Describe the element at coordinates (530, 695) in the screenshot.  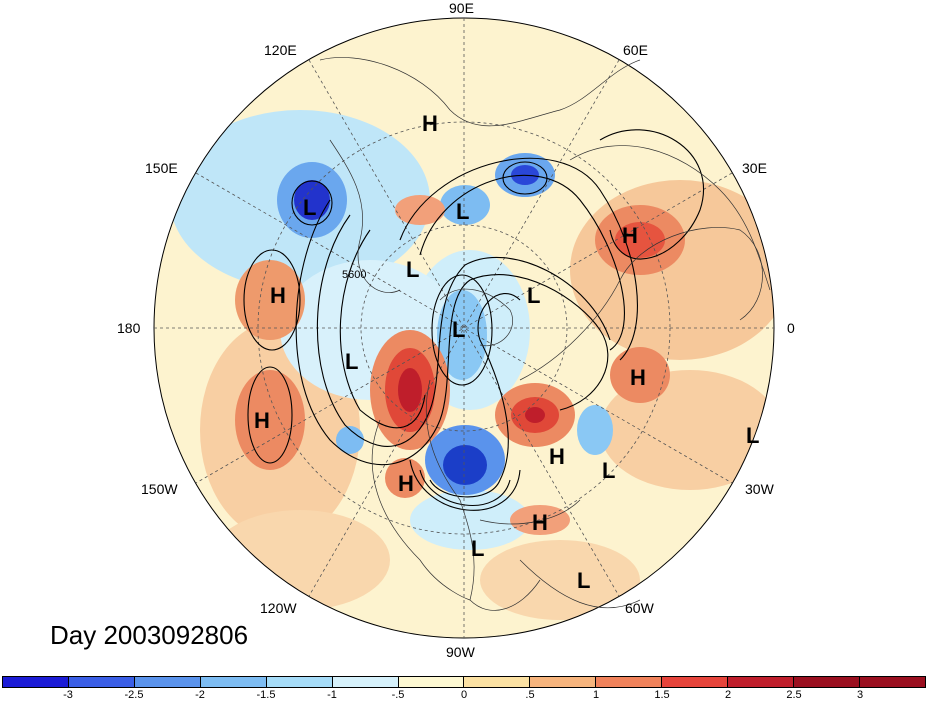
I see `colorbar-label: .5` at that location.